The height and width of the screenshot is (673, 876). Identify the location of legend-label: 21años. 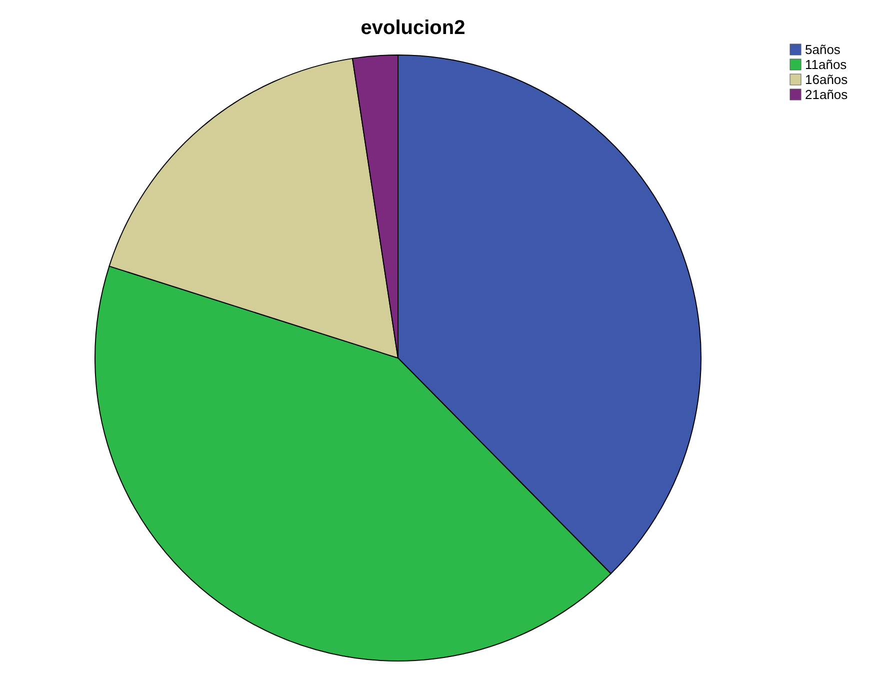
(826, 94).